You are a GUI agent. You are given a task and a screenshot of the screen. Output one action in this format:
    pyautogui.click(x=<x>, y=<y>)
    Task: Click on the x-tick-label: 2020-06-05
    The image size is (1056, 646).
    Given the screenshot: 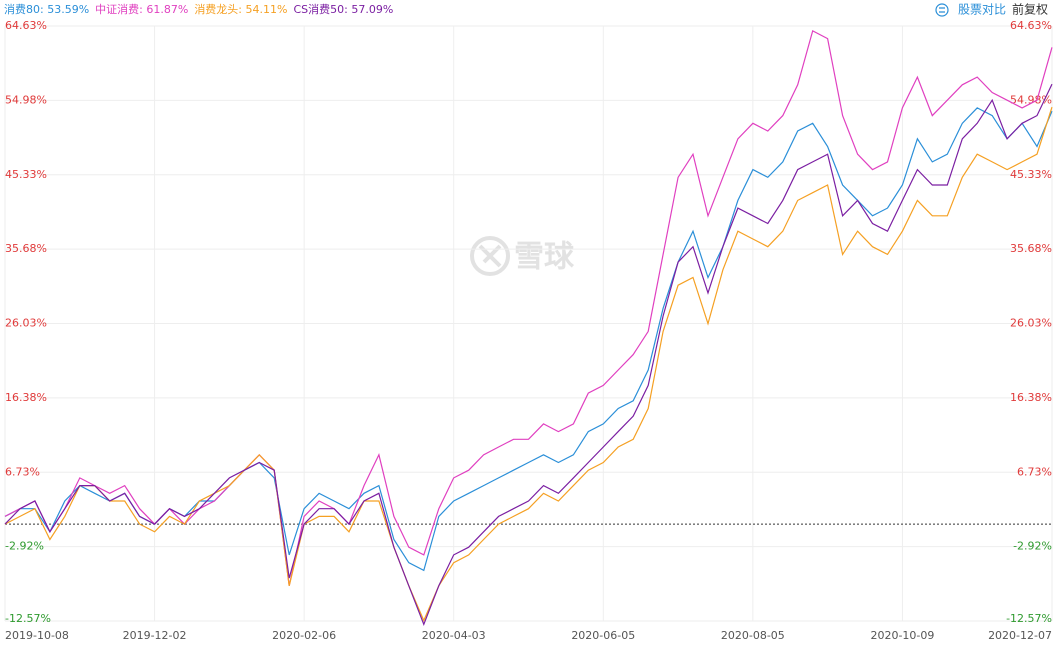 What is the action you would take?
    pyautogui.click(x=603, y=635)
    